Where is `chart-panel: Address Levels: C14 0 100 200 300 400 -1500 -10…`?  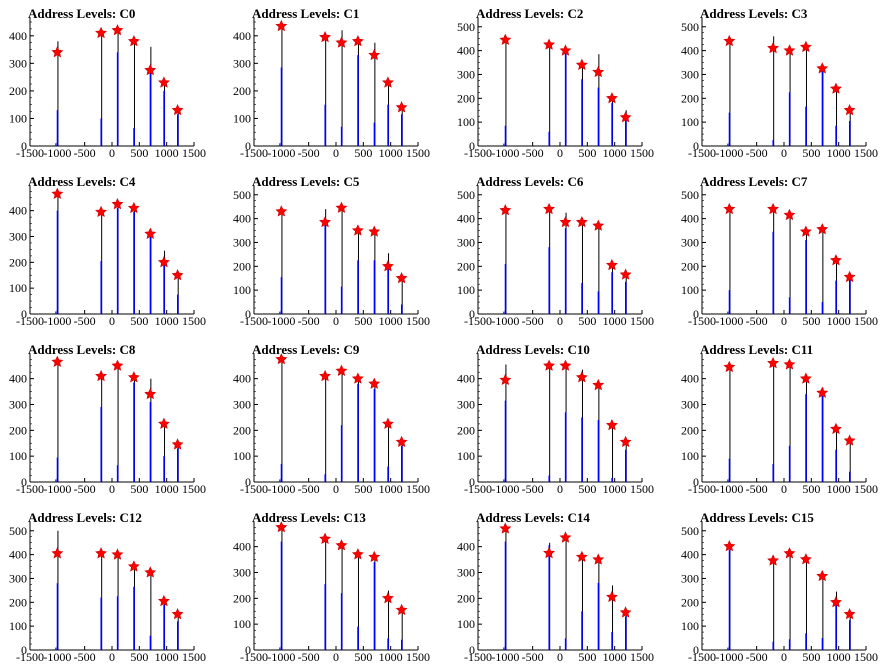 chart-panel: Address Levels: C14 0 100 200 300 400 -1500 -10… is located at coordinates (560, 588).